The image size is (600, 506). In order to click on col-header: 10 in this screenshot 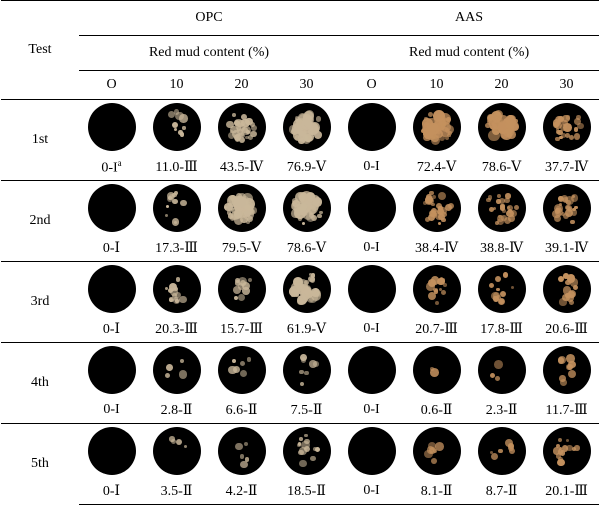, I will do `click(436, 84)`.